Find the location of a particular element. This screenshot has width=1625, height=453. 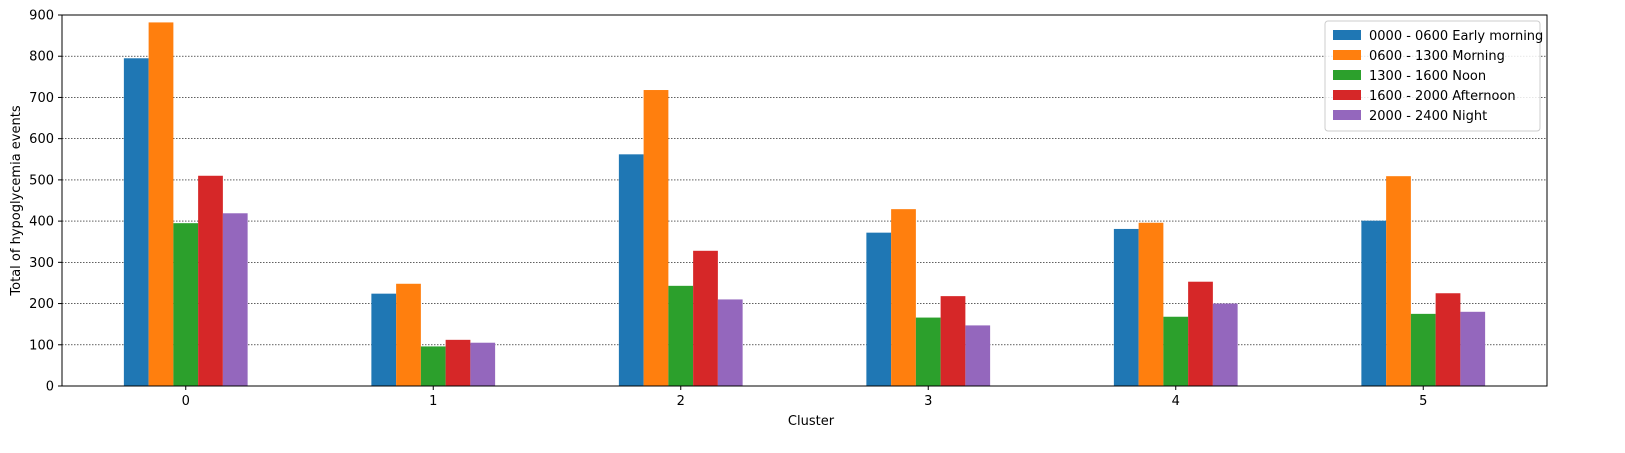

legend-label: 0600 - 1300 Morning is located at coordinates (1437, 56).